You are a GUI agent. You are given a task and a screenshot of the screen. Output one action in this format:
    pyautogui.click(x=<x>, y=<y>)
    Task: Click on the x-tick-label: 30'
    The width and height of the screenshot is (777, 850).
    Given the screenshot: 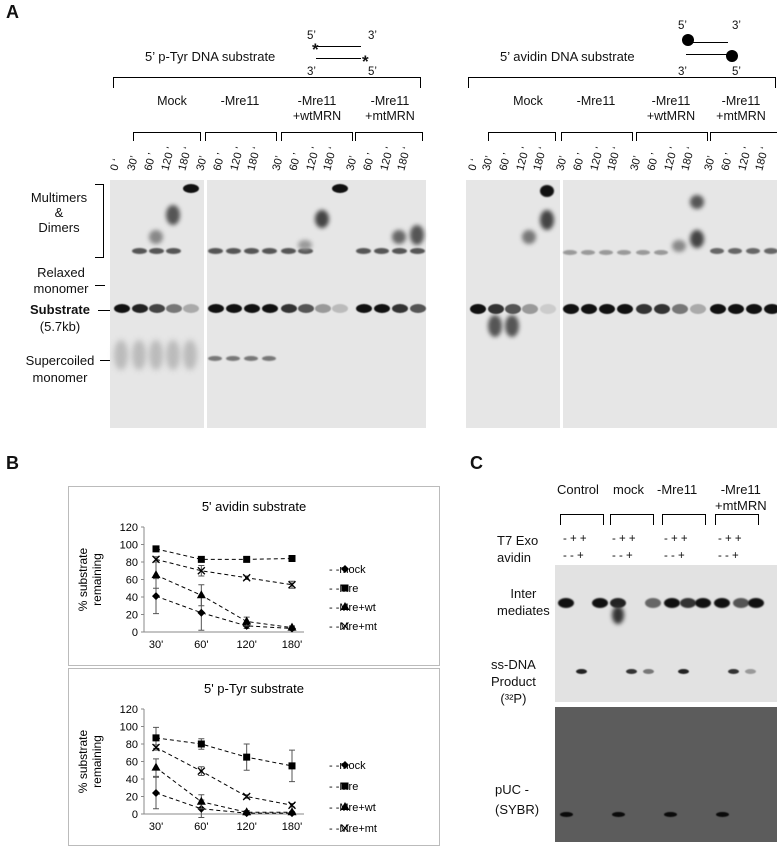 What is the action you would take?
    pyautogui.click(x=156, y=645)
    